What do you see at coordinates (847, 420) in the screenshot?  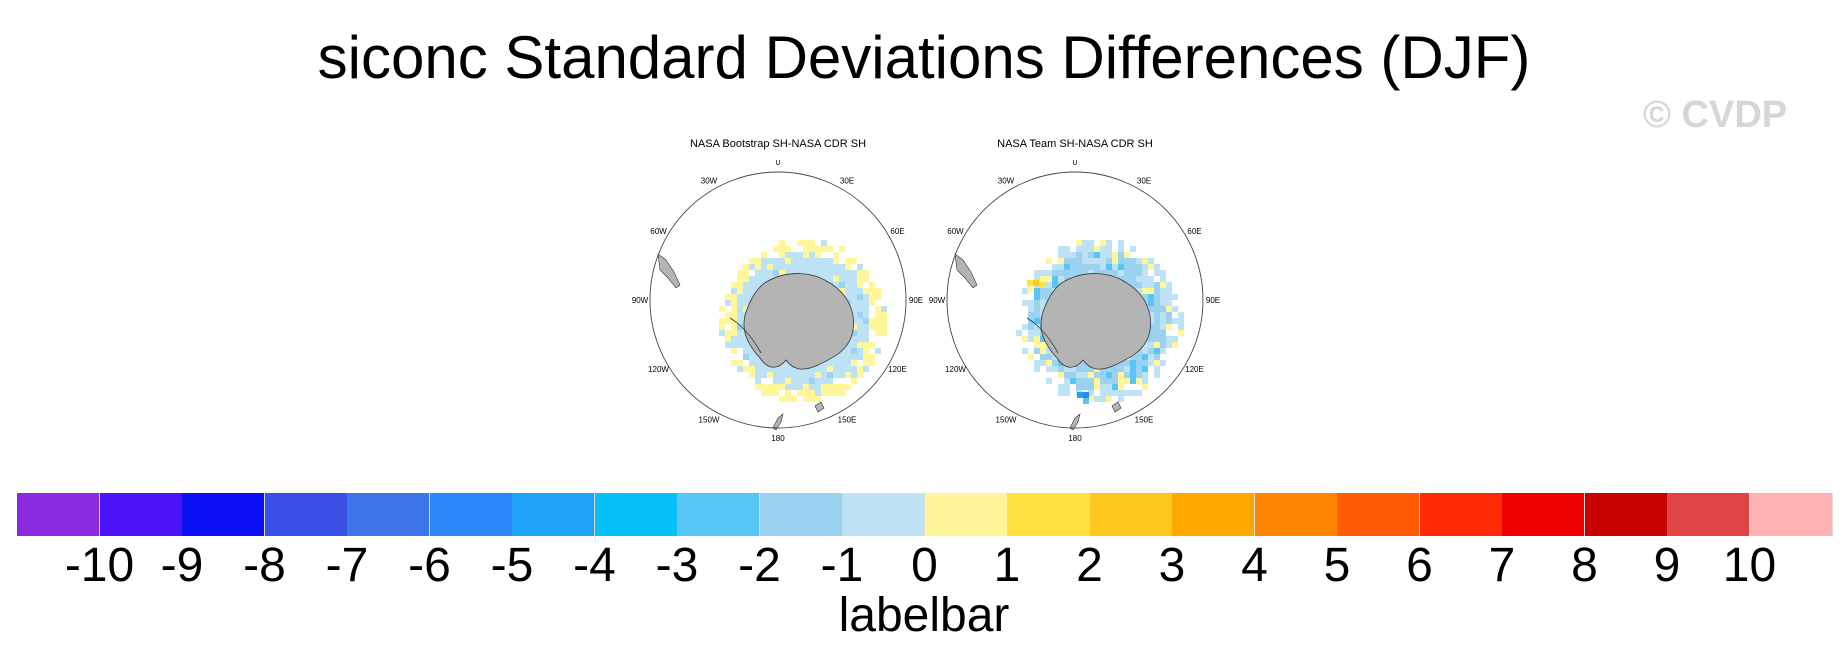 I see `longitude-label: 150E` at bounding box center [847, 420].